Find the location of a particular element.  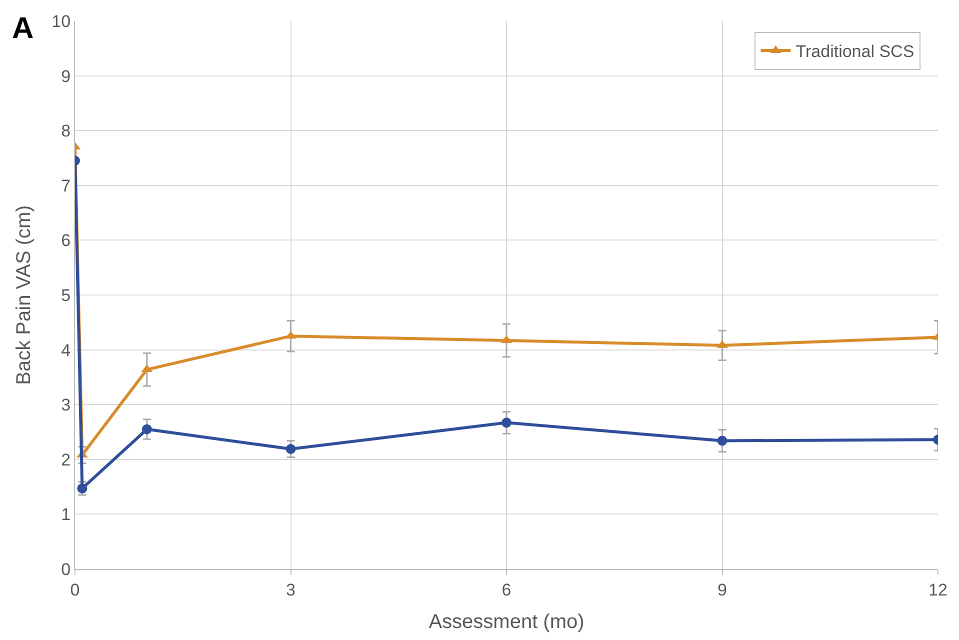

y-tick-label: 6 is located at coordinates (66, 240).